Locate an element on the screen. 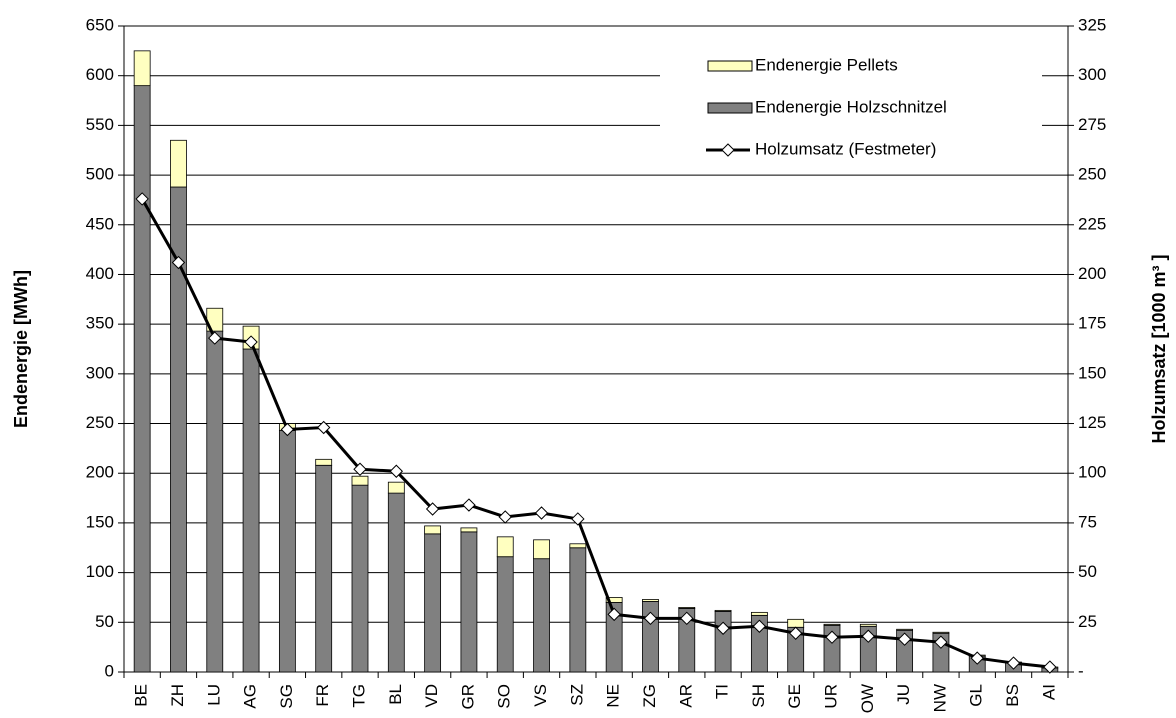 The image size is (1176, 718). x-tick-label: SZ is located at coordinates (576, 695).